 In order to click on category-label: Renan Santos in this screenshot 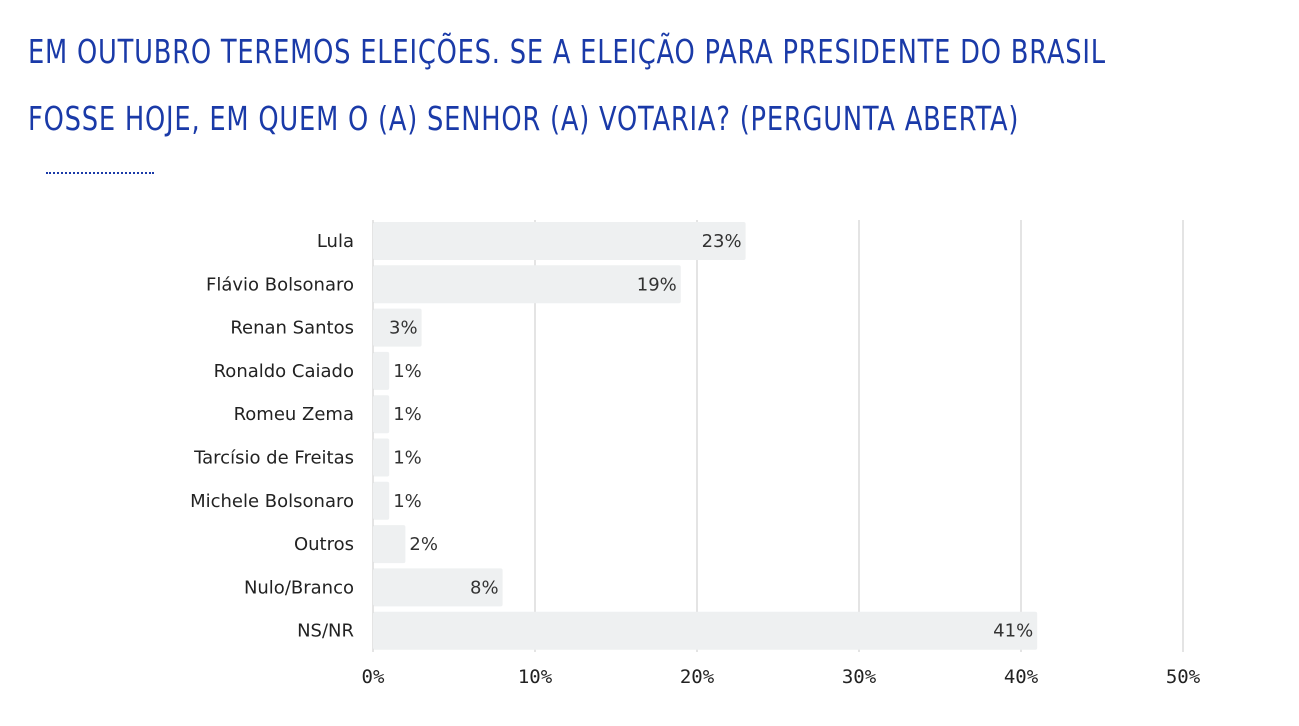, I will do `click(292, 328)`.